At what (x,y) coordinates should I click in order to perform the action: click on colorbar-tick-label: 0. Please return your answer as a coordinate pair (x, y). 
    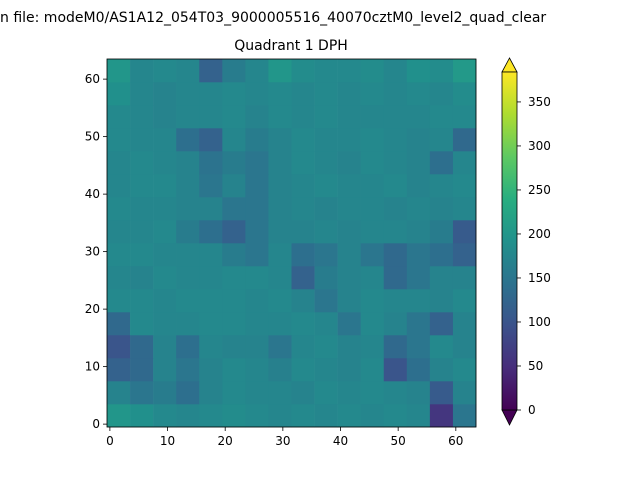
    Looking at the image, I should click on (532, 410).